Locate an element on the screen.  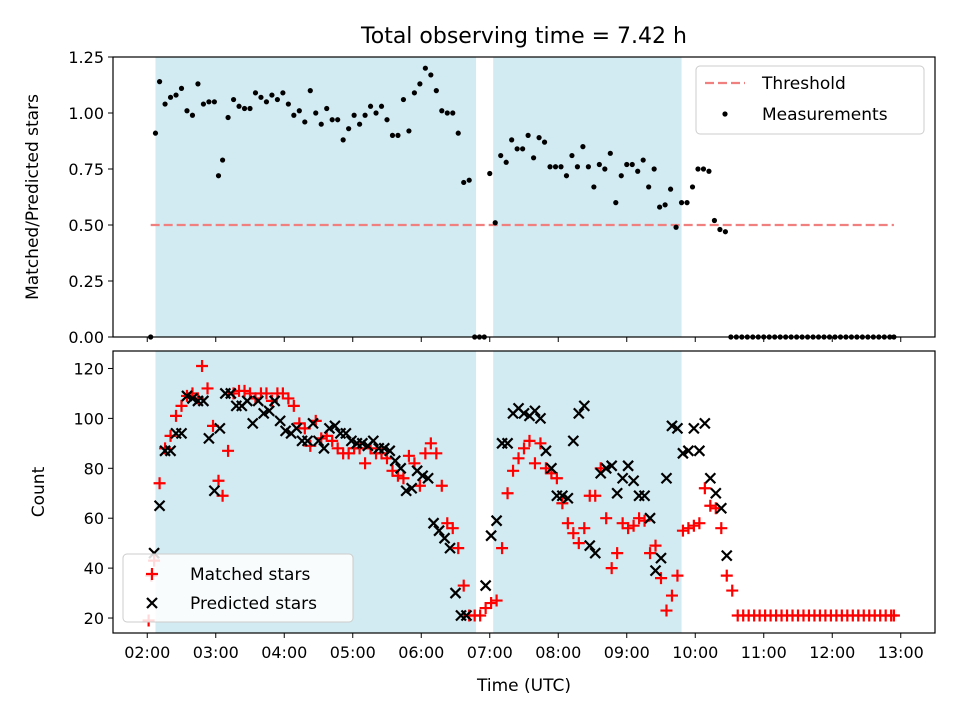
y-tick-label: 80 is located at coordinates (94, 468).